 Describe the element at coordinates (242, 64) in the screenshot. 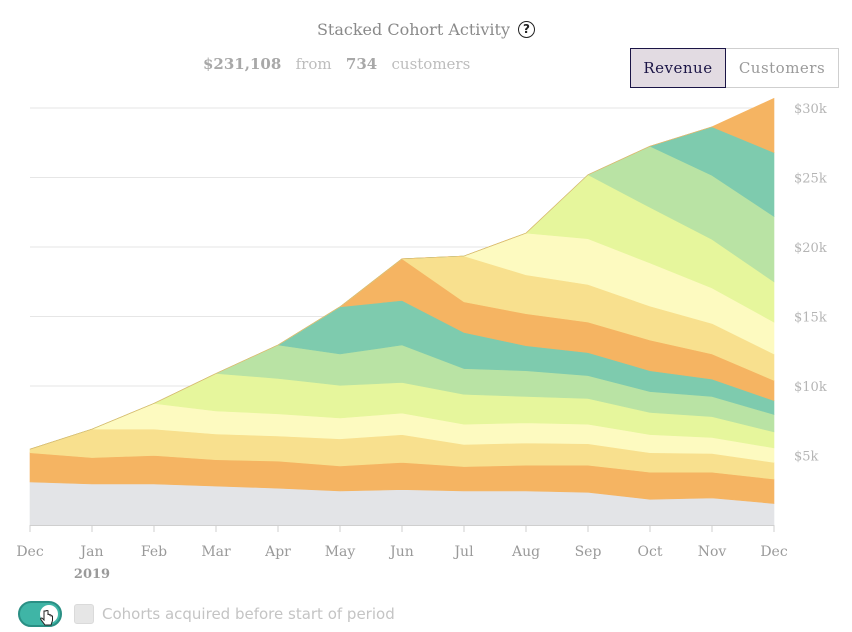

I see `summary-total: $231,108` at that location.